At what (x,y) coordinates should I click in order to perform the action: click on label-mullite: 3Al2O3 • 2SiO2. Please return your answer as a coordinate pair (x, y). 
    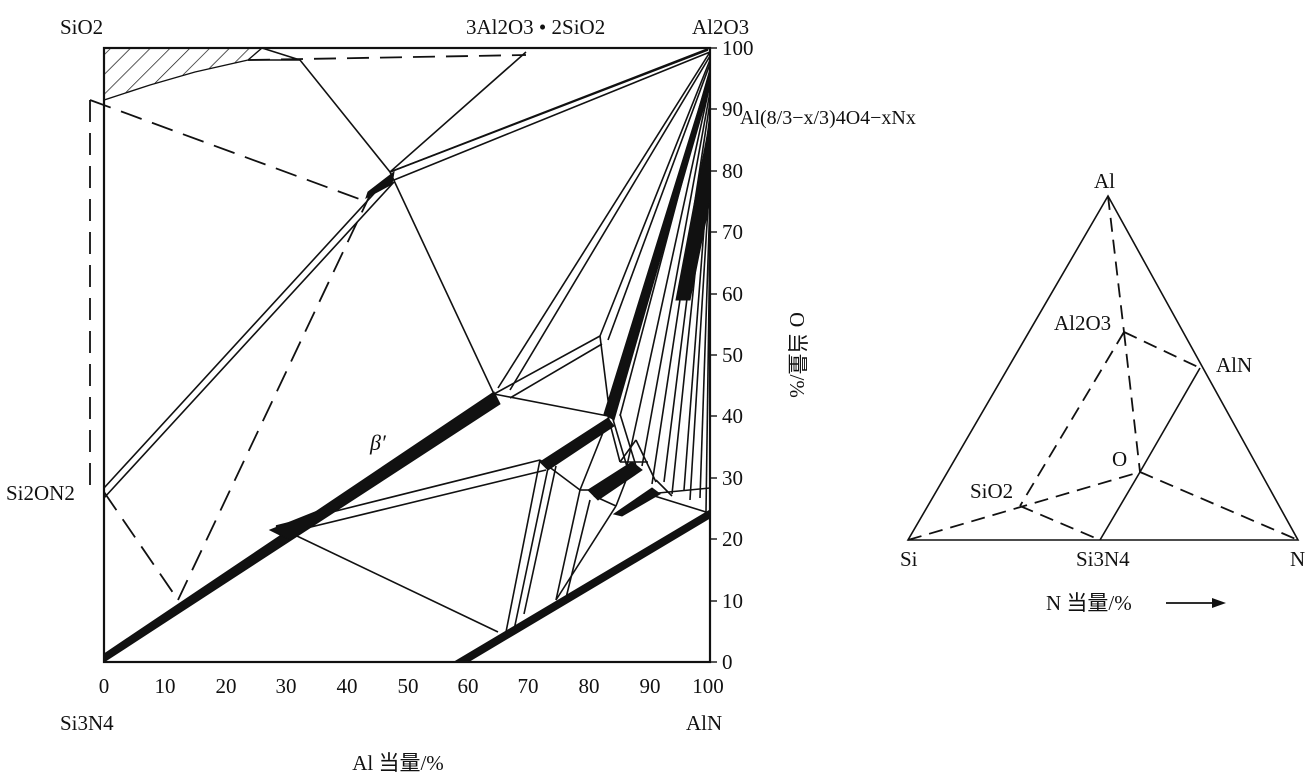
    Looking at the image, I should click on (535, 27).